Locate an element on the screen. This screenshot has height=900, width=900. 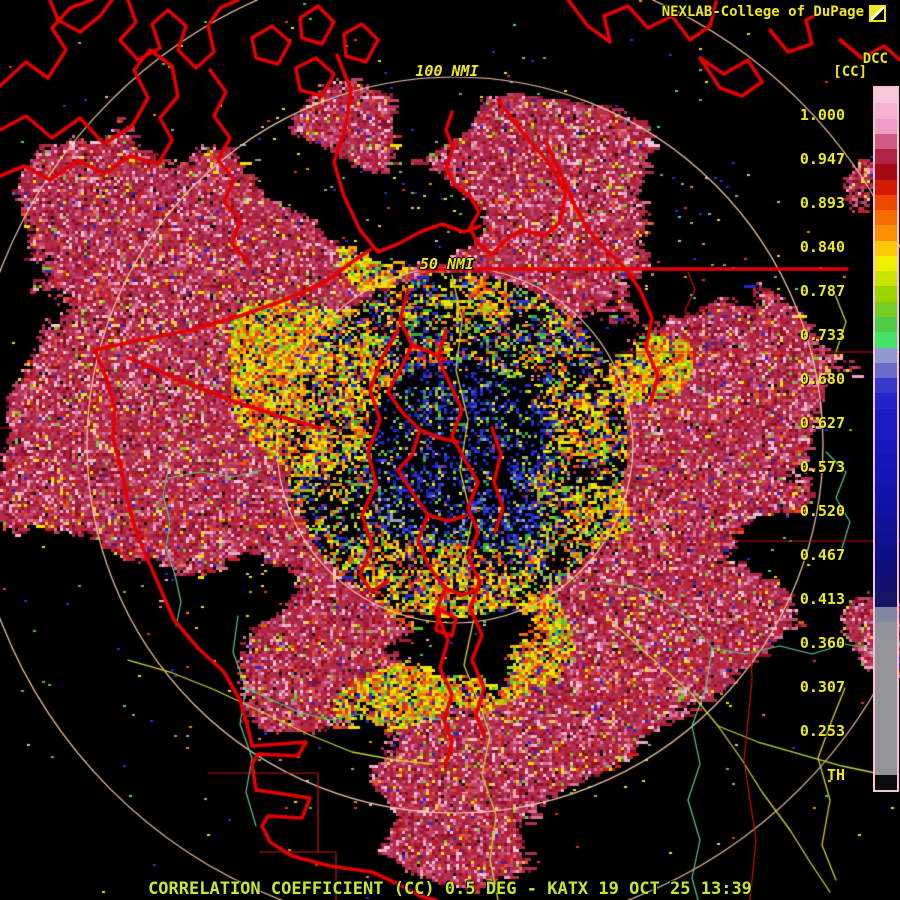
scale-tick-label: 0.840 is located at coordinates (822, 247).